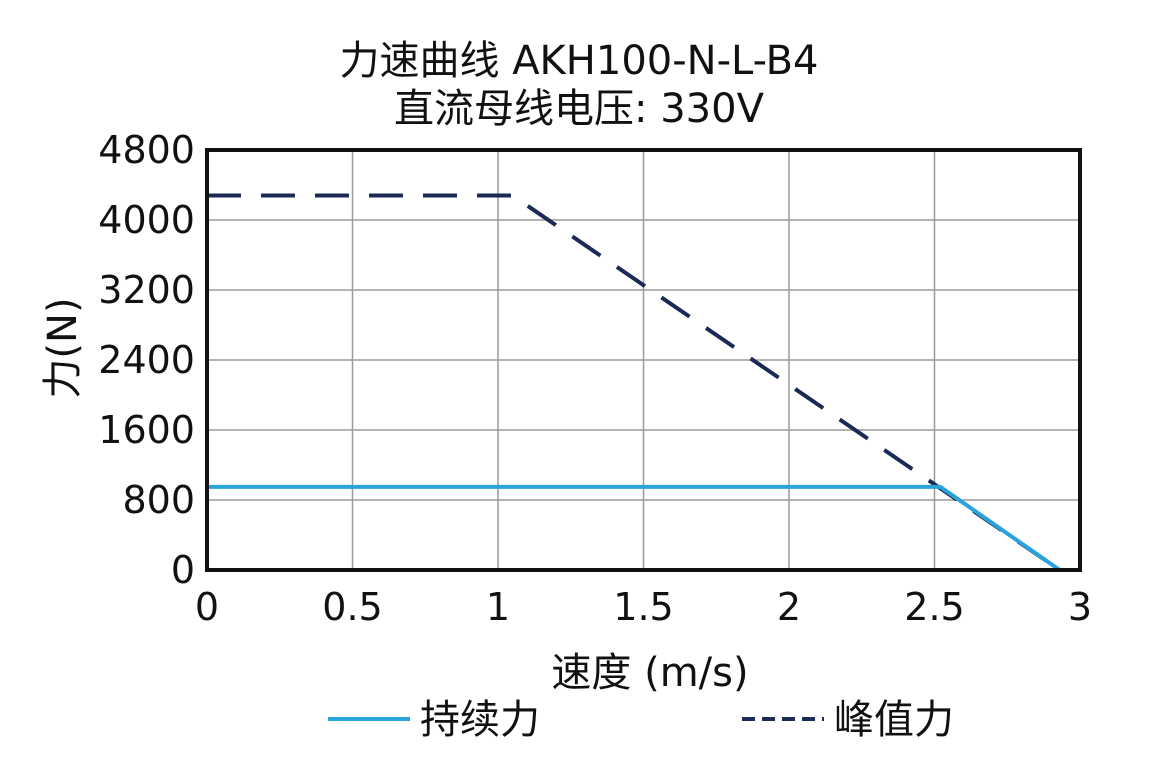 Image resolution: width=1158 pixels, height=768 pixels. What do you see at coordinates (480, 720) in the screenshot?
I see `legend-label-1: 持续力` at bounding box center [480, 720].